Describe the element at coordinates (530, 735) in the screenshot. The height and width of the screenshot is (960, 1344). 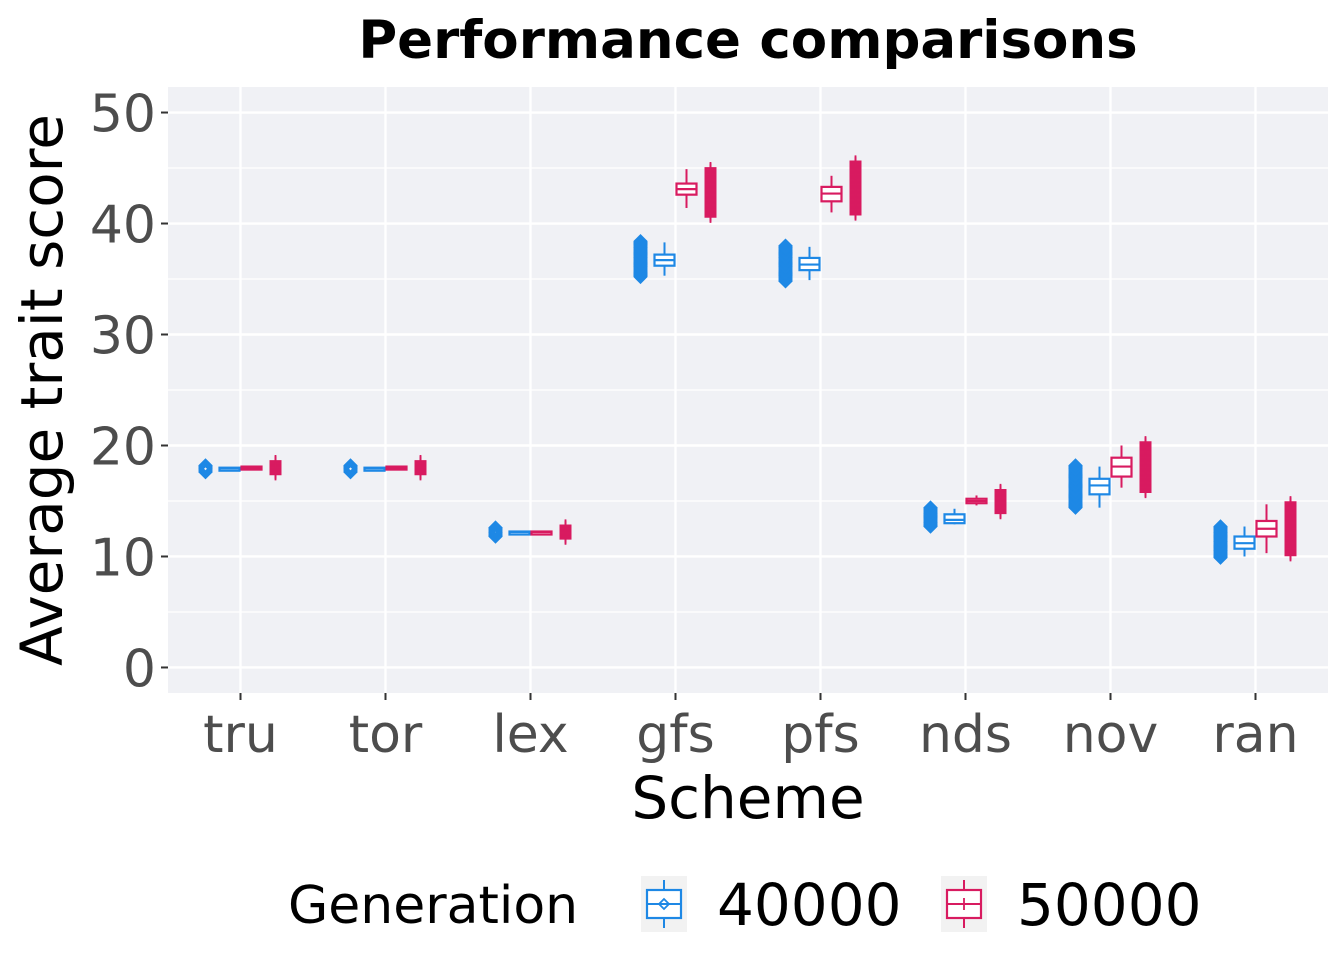
I see `x-tick-label: lex` at that location.